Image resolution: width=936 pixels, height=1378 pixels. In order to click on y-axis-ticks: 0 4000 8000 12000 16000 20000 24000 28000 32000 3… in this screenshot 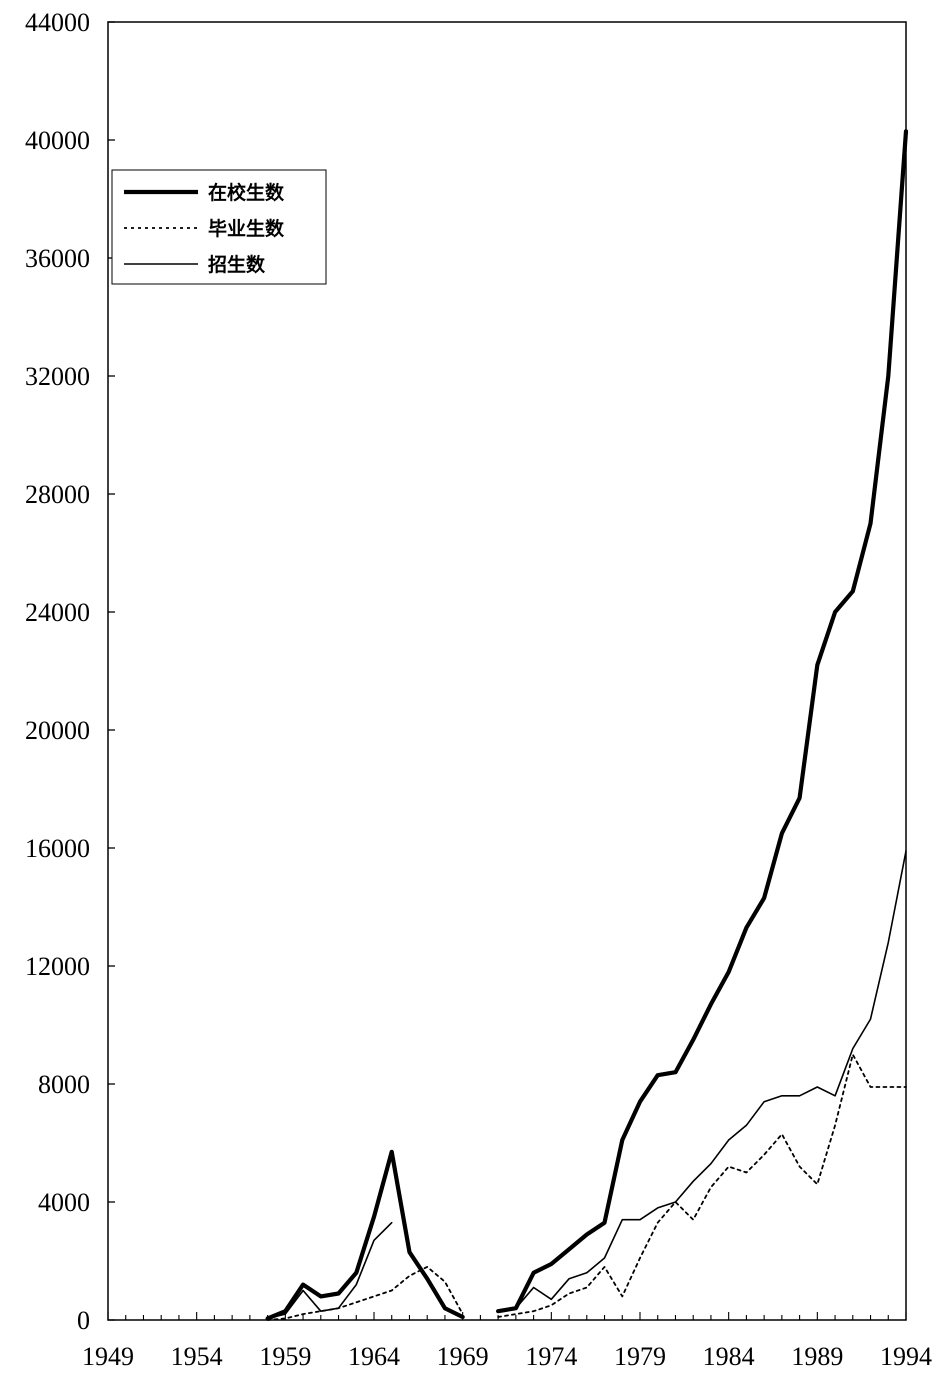, I will do `click(70, 671)`.